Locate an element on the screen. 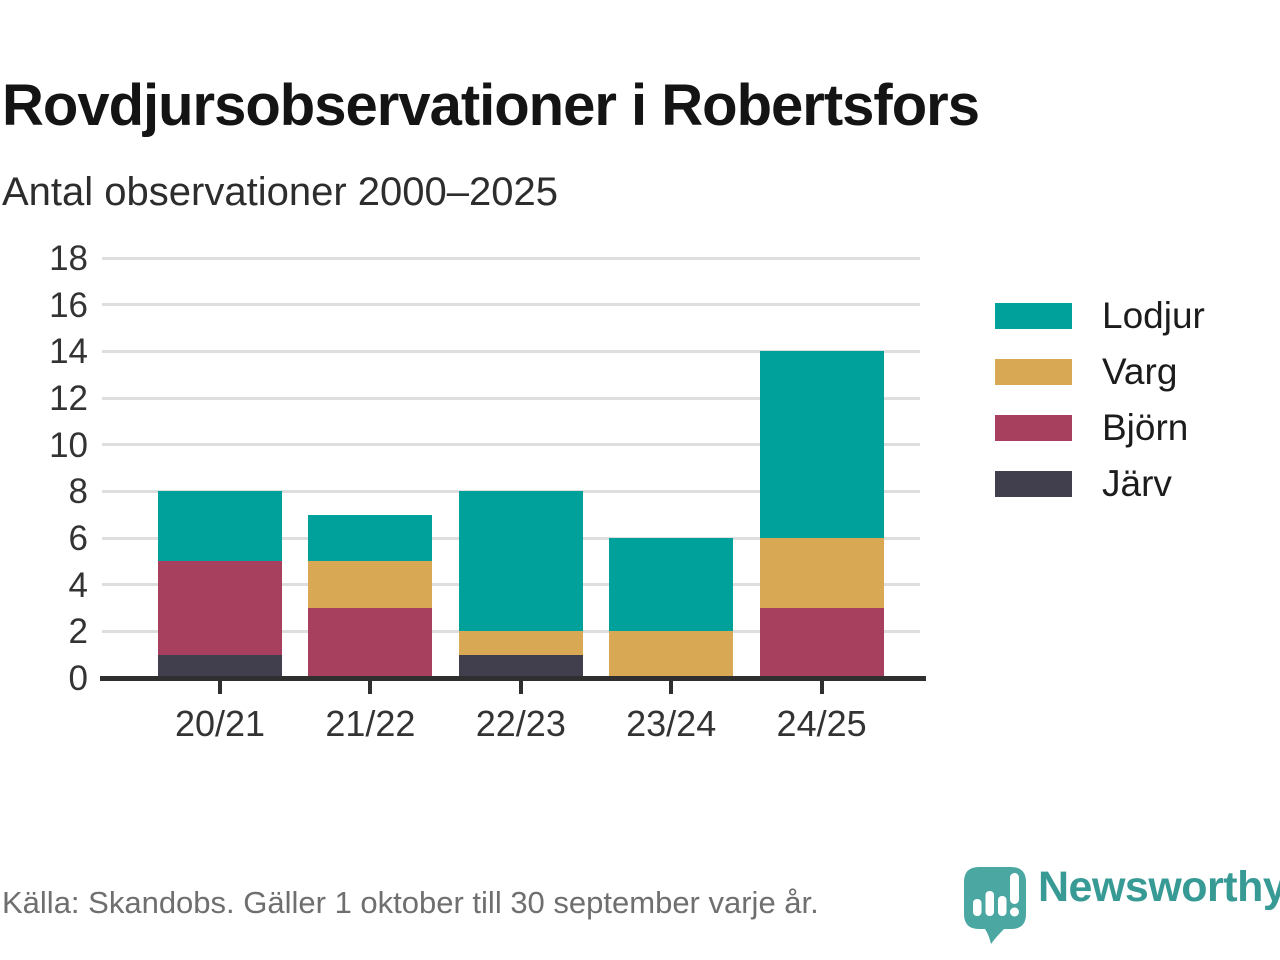  x-axis-line is located at coordinates (513, 678).